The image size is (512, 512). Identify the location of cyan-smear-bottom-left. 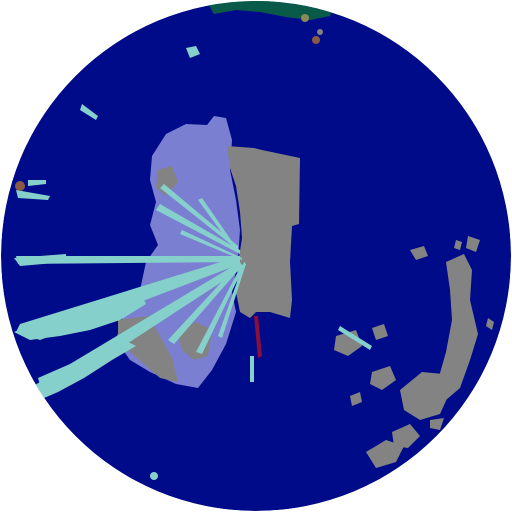
(87, 369).